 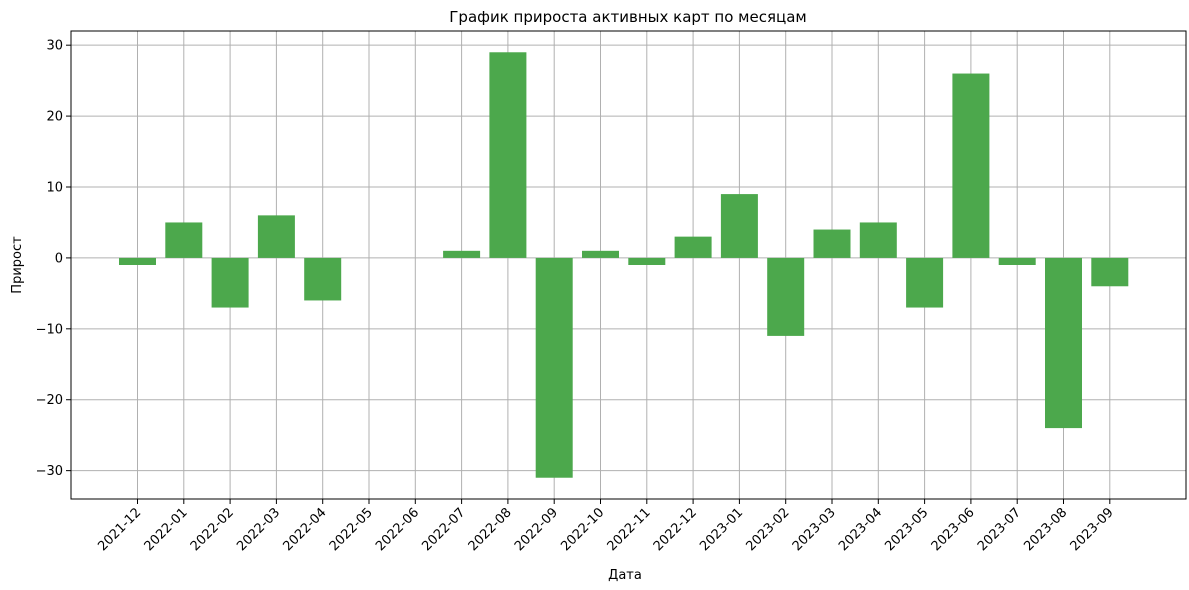 What do you see at coordinates (59, 258) in the screenshot?
I see `y-tick-label: 0` at bounding box center [59, 258].